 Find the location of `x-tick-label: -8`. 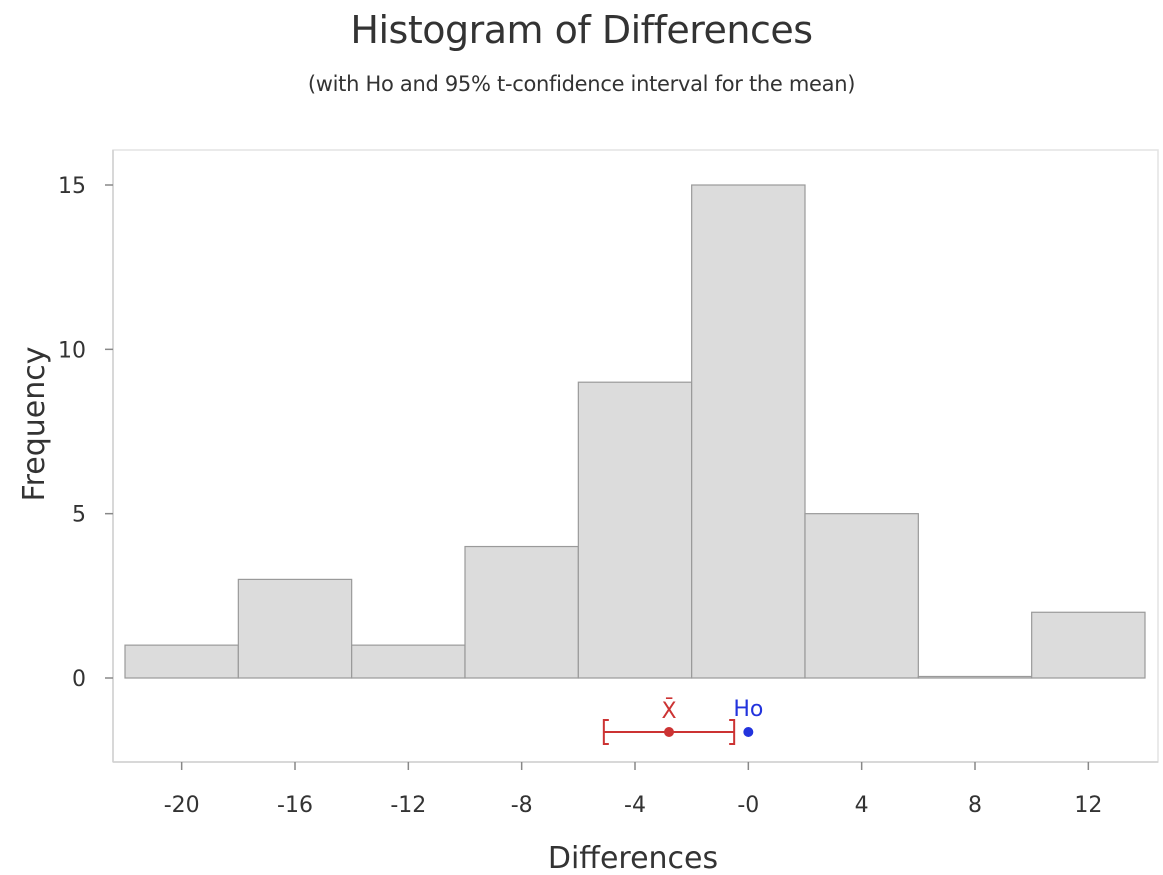

x-tick-label: -8 is located at coordinates (522, 805).